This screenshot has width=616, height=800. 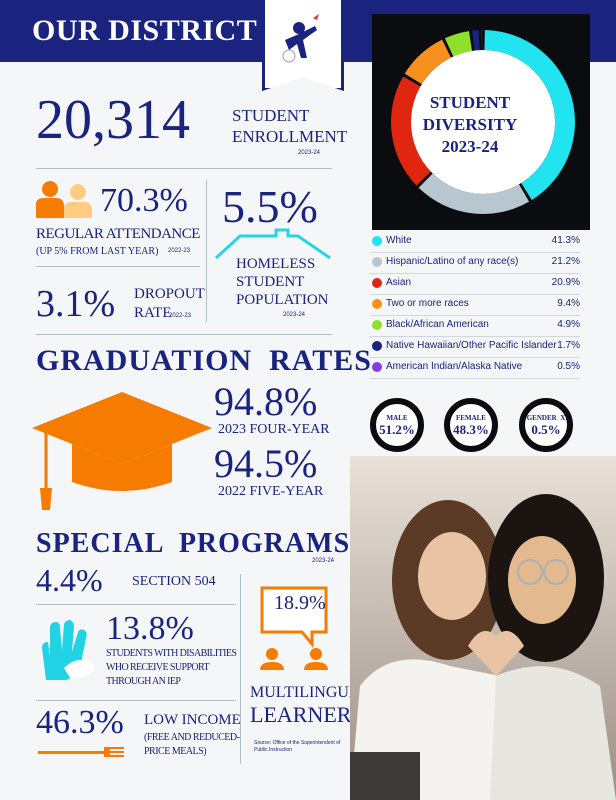 What do you see at coordinates (204, 360) in the screenshot?
I see `graduation-heading: GRADUATION RATES` at bounding box center [204, 360].